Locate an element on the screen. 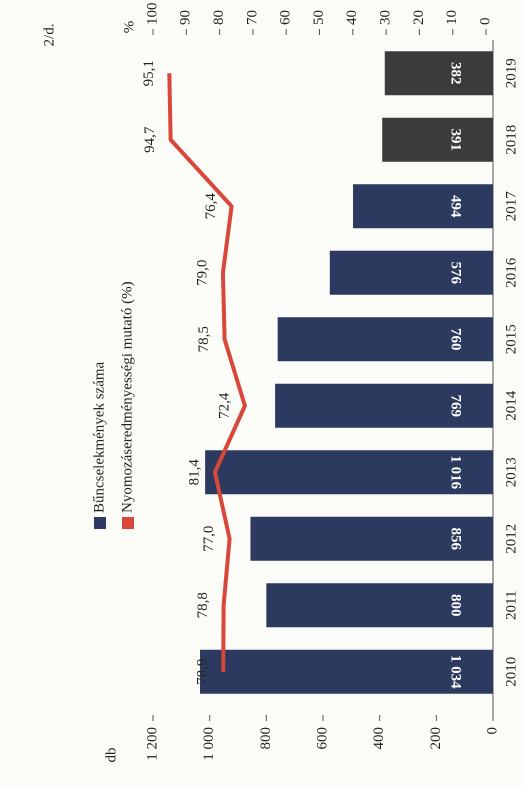 This screenshot has width=523, height=787. x-tick-label: 2018 is located at coordinates (511, 140).